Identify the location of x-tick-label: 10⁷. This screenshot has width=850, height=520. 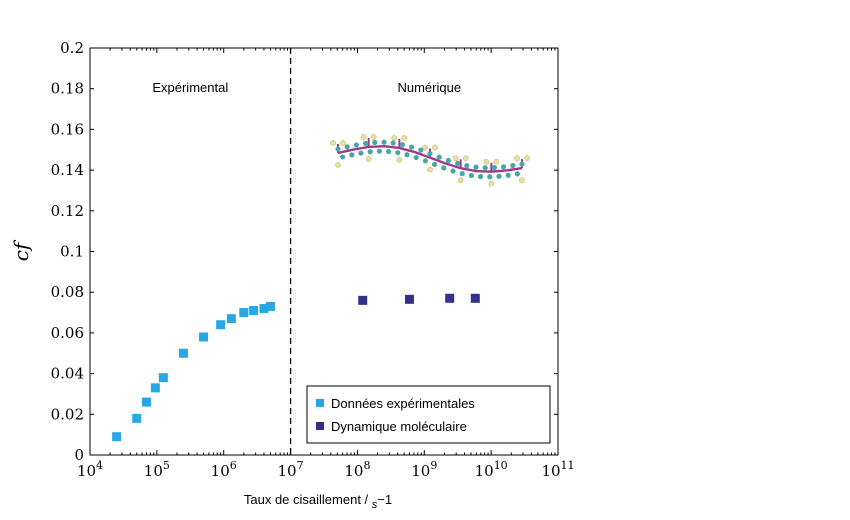
(291, 469).